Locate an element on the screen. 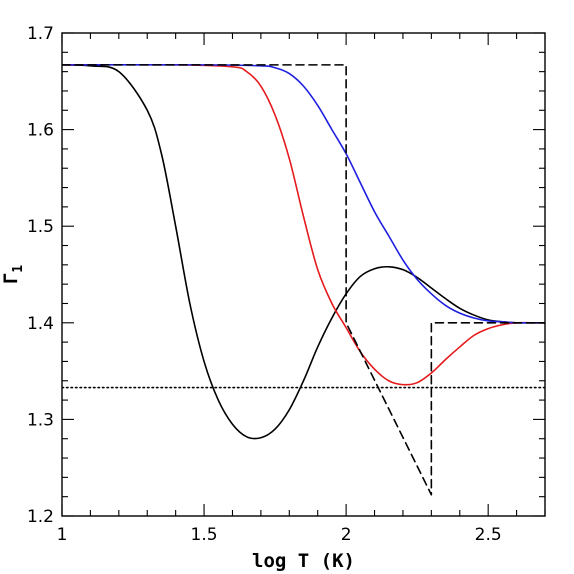  y-axis-label: Γ1 is located at coordinates (13, 274).